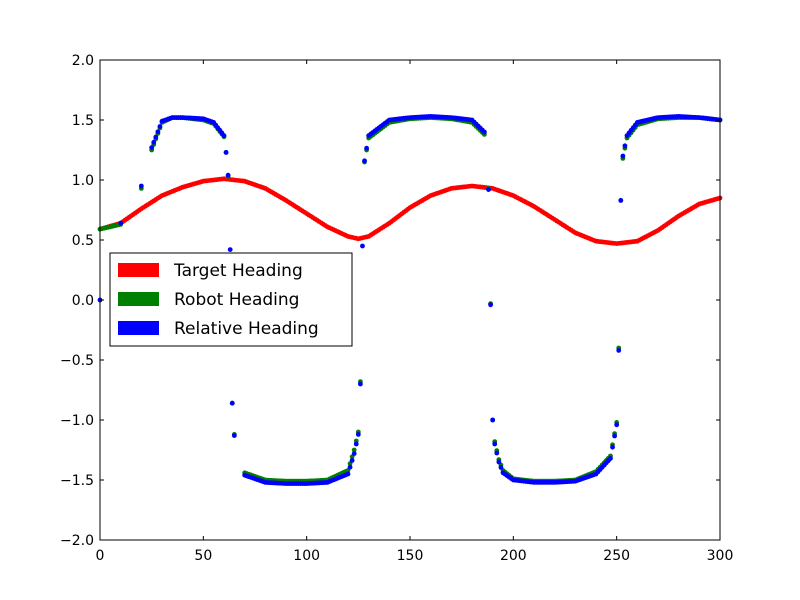 This screenshot has height=600, width=800. What do you see at coordinates (83, 121) in the screenshot?
I see `y-tick-label: 1.5` at bounding box center [83, 121].